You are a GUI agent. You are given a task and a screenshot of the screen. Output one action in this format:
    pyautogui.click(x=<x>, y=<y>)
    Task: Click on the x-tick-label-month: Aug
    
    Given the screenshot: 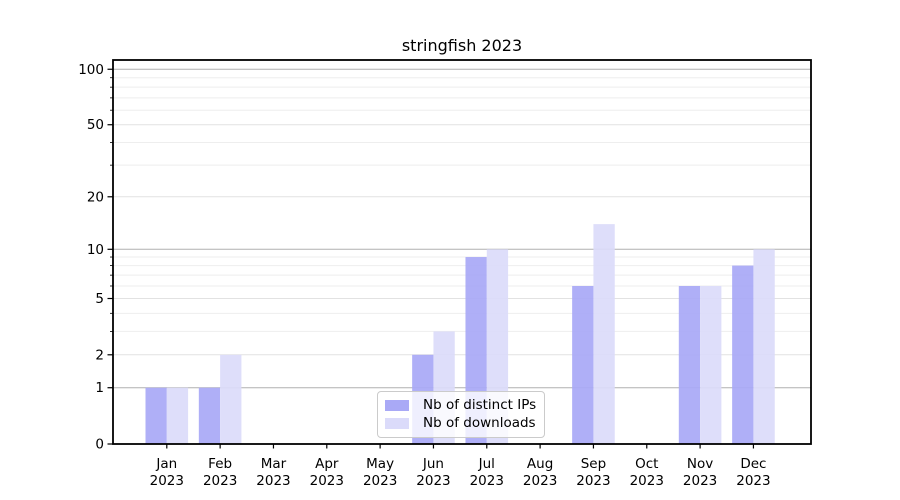 What is the action you would take?
    pyautogui.click(x=540, y=464)
    